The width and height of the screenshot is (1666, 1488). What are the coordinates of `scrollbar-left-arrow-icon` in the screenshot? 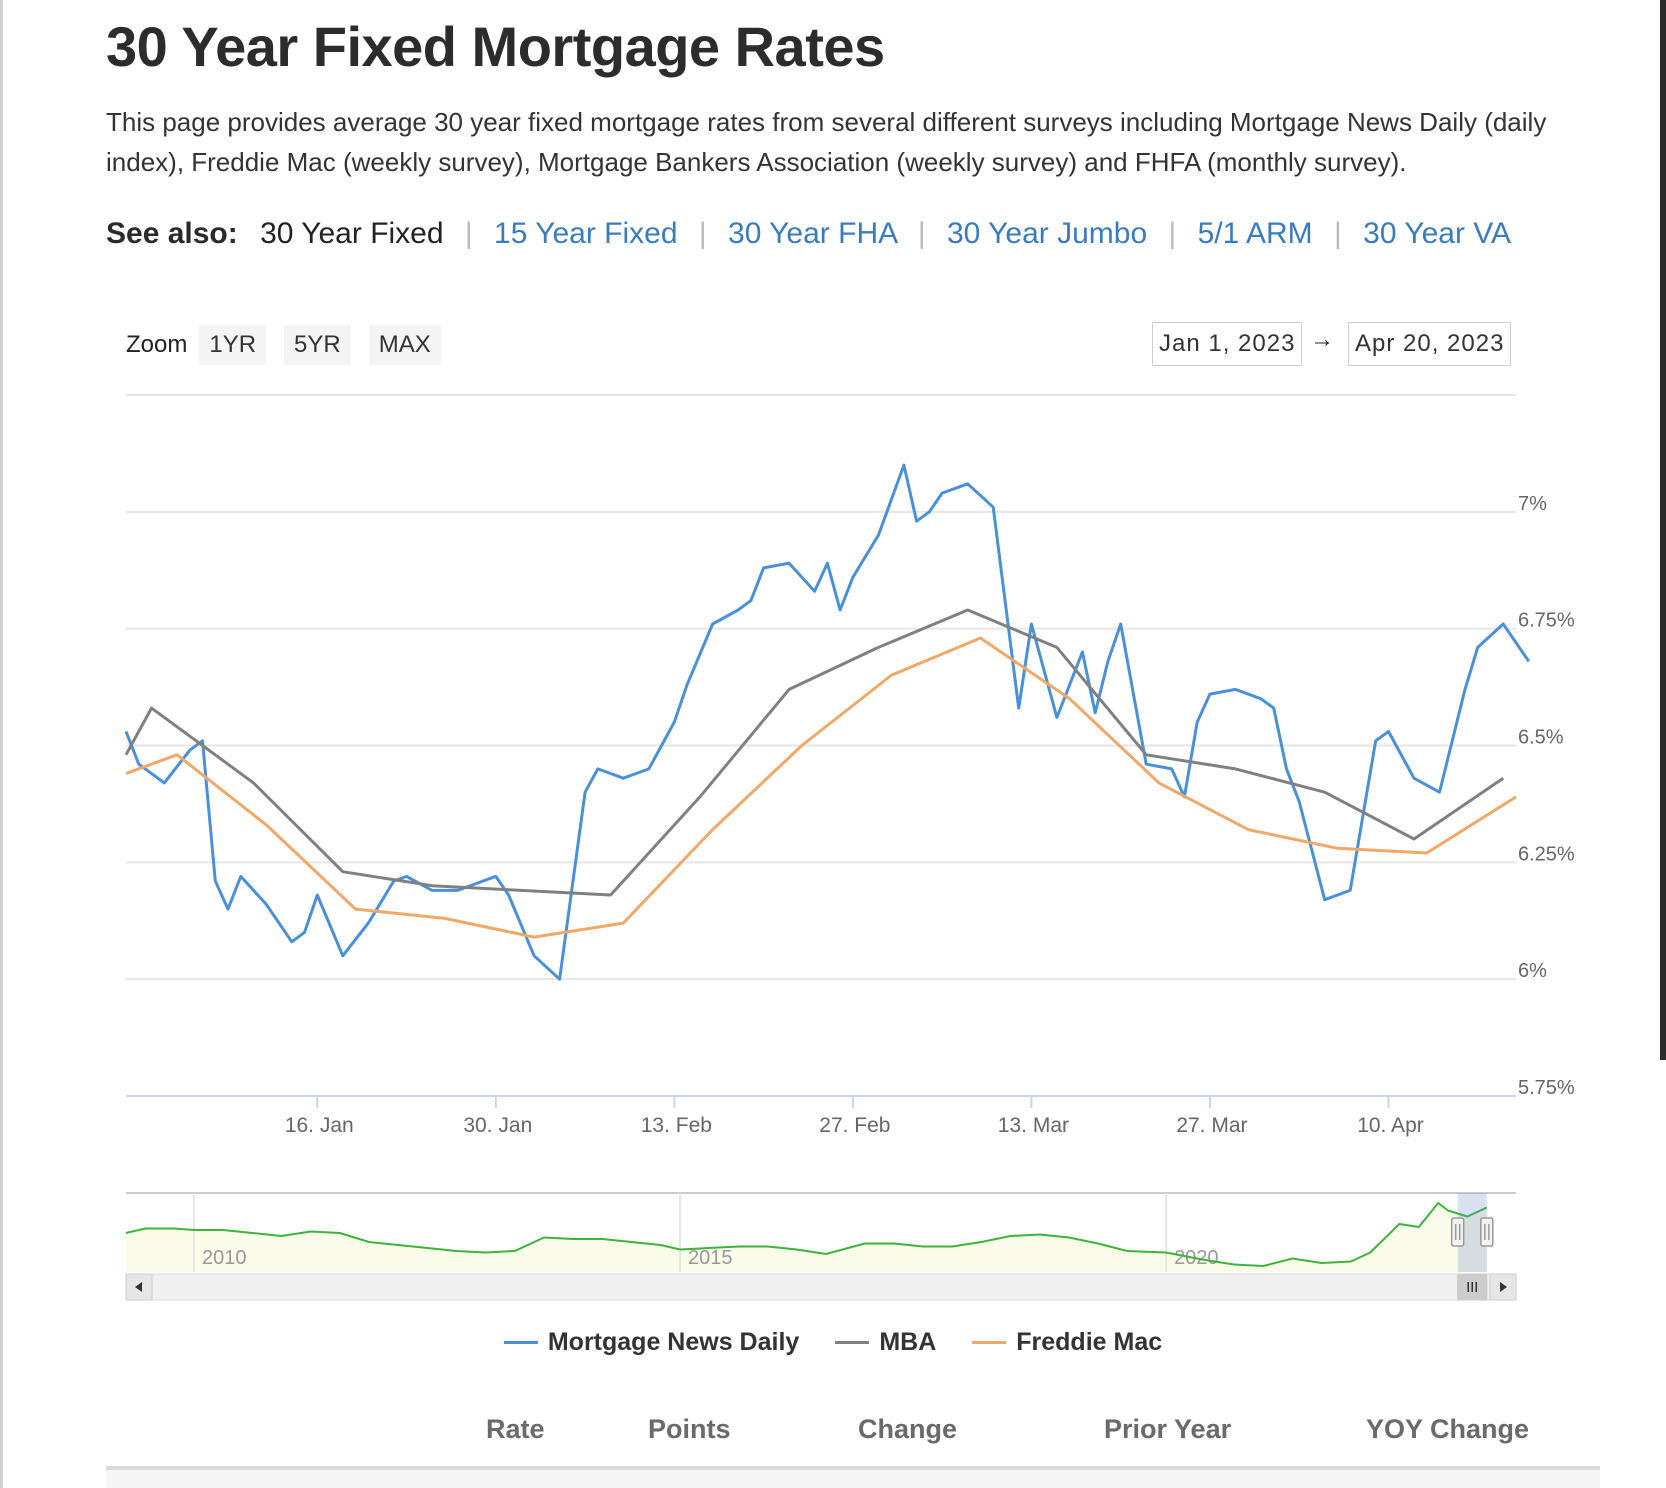 It's located at (138, 1287).